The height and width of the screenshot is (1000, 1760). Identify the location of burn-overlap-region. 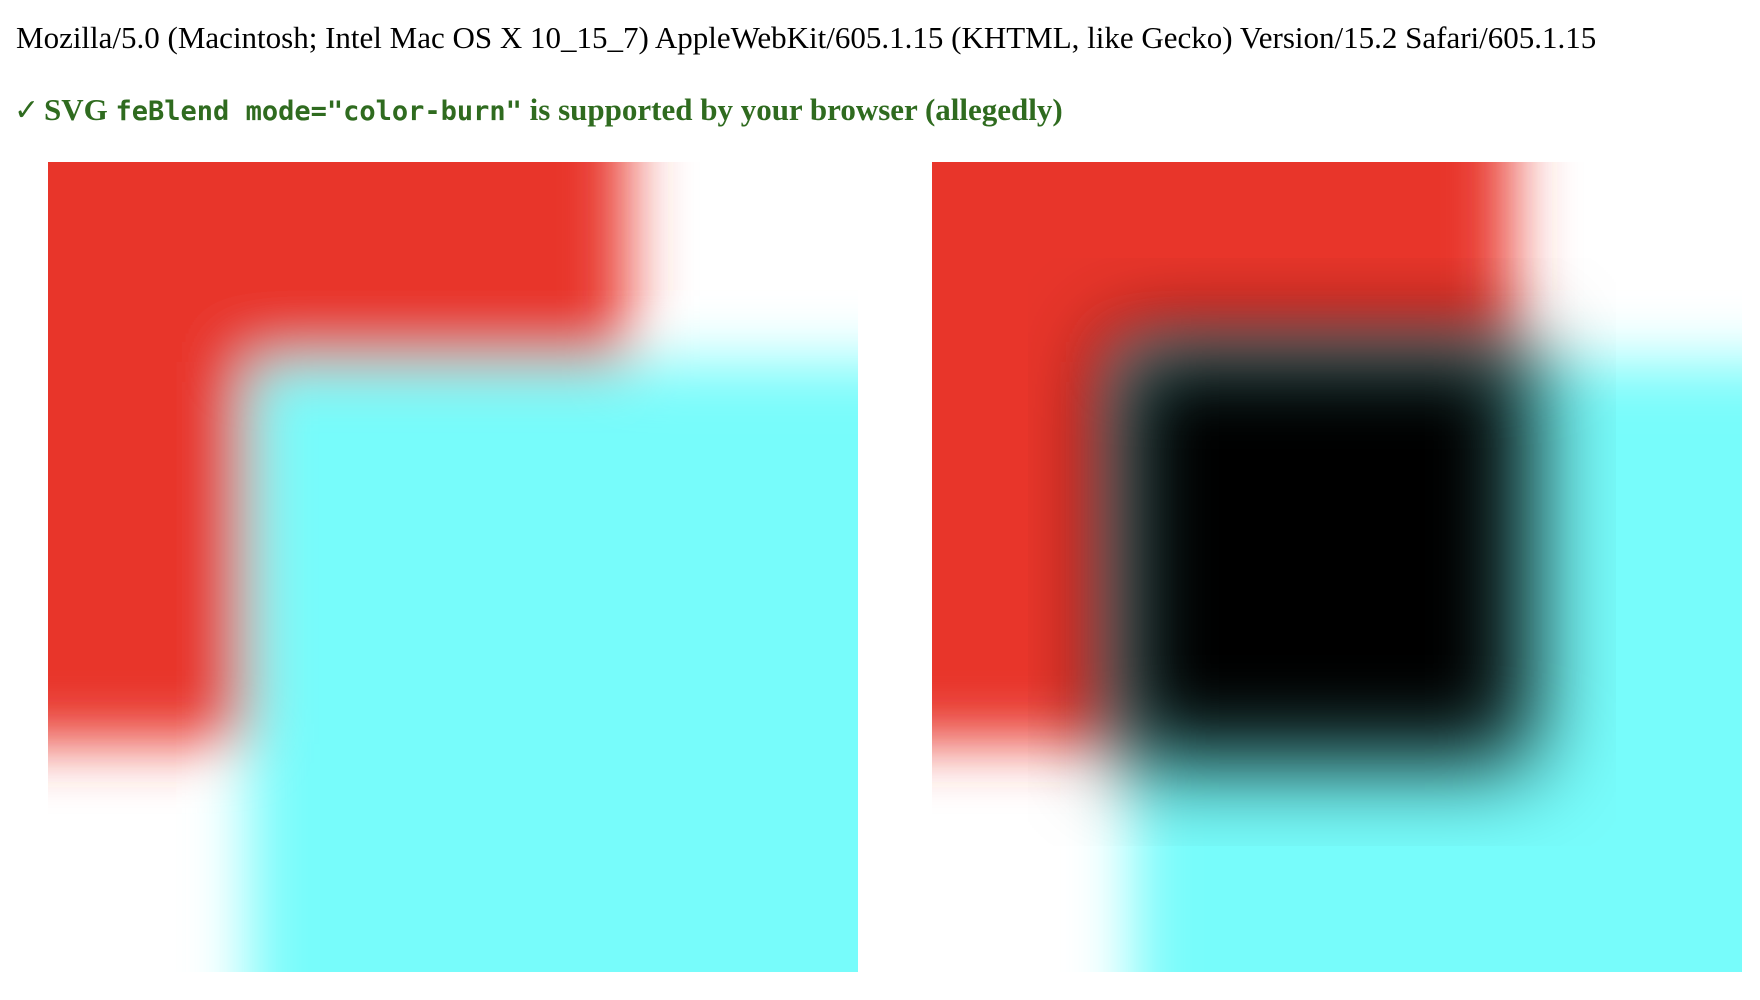
(1322, 552).